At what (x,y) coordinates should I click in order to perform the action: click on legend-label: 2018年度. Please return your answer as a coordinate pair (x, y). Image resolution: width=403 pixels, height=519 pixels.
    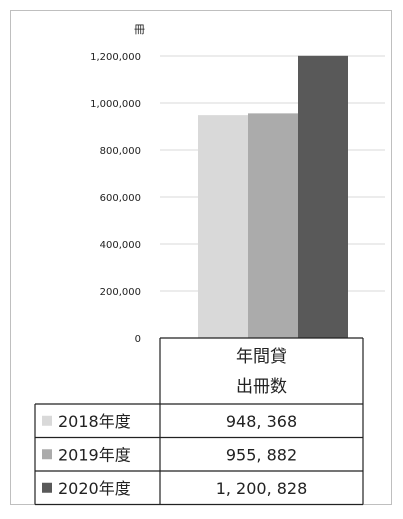
    Looking at the image, I should click on (94, 421).